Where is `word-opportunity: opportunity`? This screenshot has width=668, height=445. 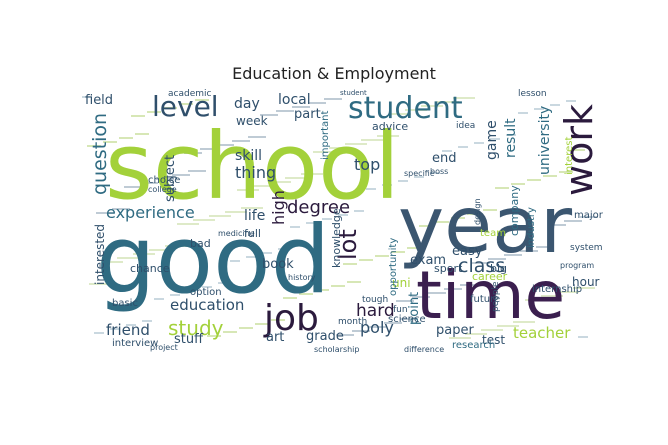 word-opportunity: opportunity is located at coordinates (393, 267).